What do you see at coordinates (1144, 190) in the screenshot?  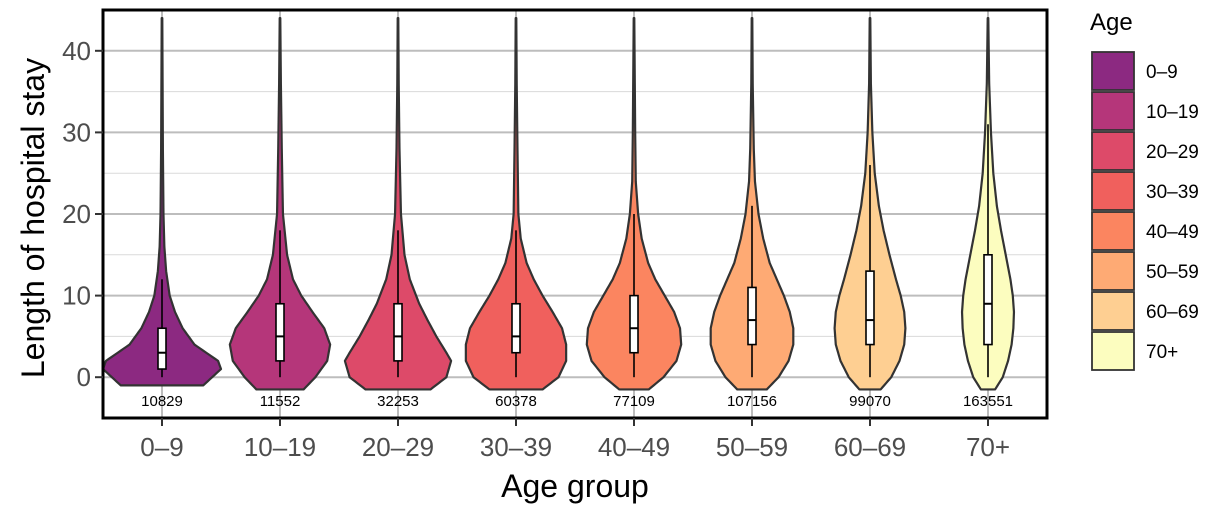 I see `legend: Age 0–9 10–19 20–29 30–39 40–49 50–59 60–69 70+` at bounding box center [1144, 190].